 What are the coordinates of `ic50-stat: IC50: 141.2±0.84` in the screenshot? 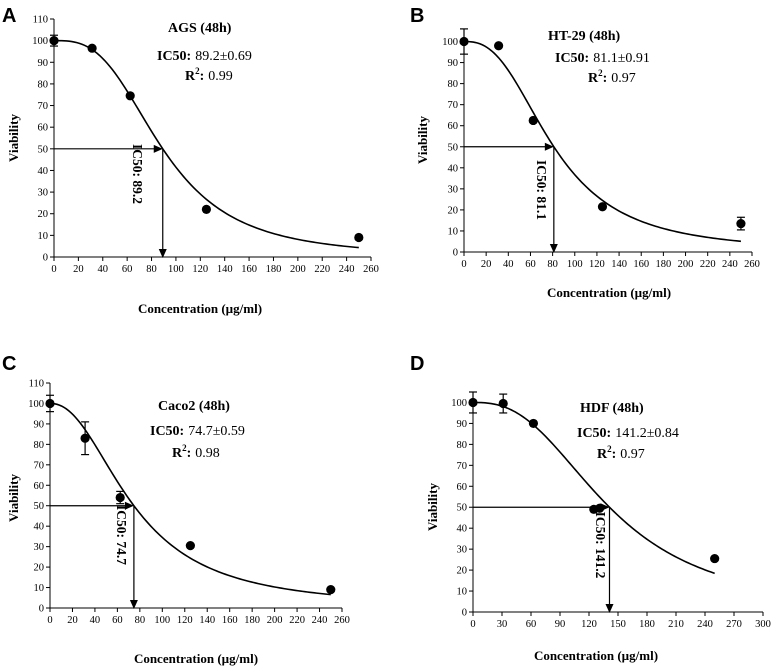 It's located at (628, 433).